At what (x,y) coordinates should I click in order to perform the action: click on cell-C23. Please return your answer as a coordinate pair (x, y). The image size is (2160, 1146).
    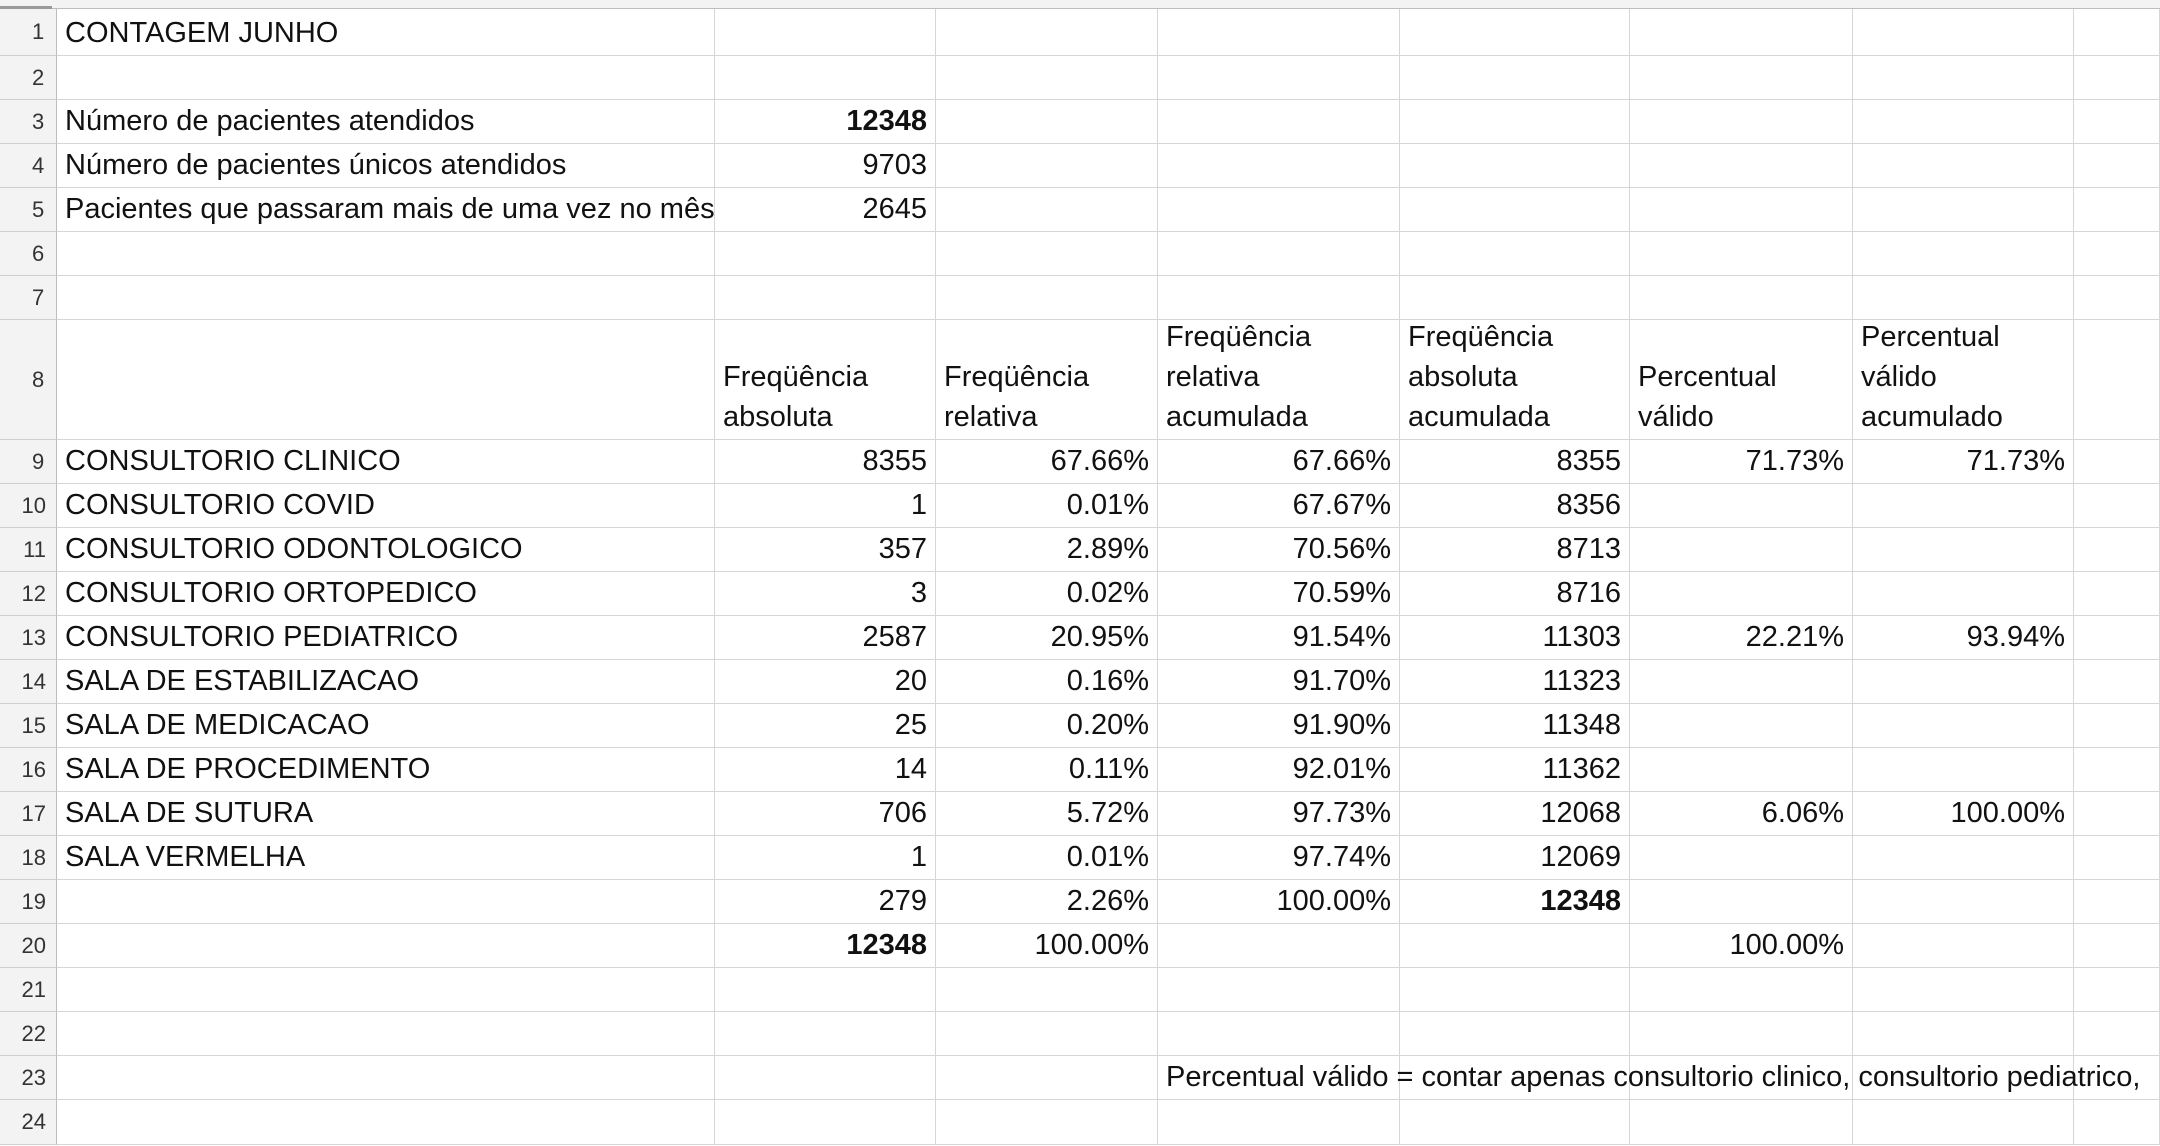
    Looking at the image, I should click on (1047, 1078).